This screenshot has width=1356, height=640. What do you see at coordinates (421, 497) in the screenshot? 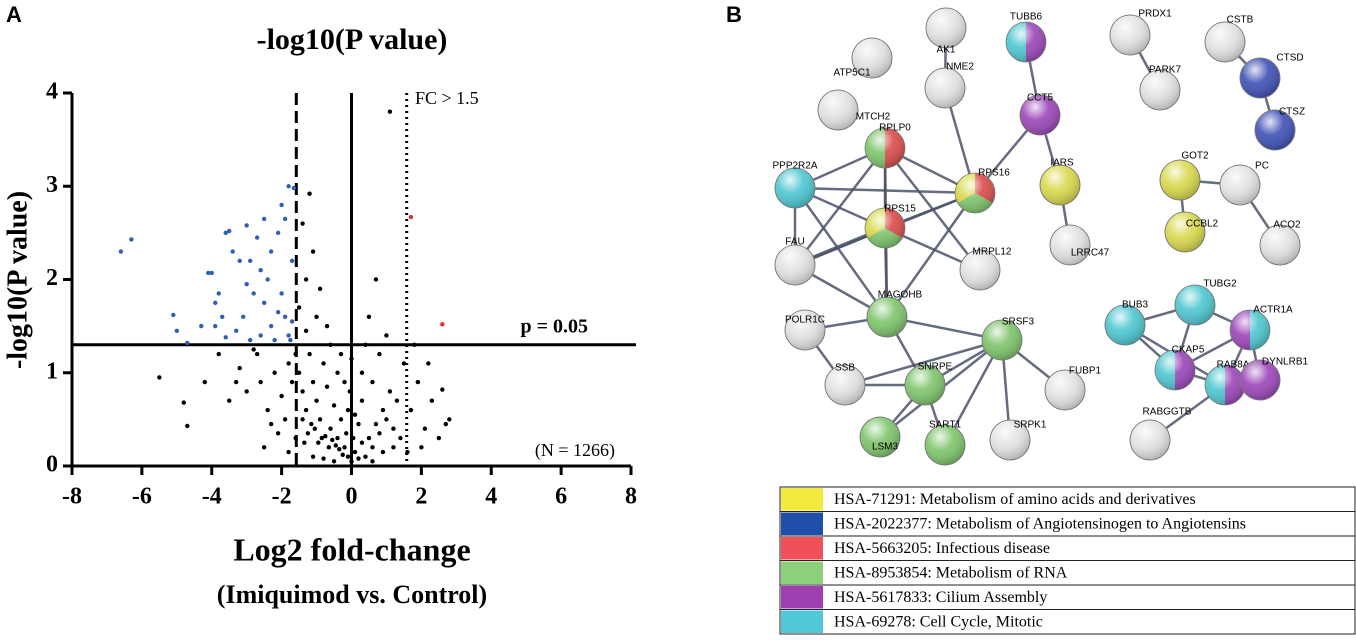
I see `x-tick-label: 2` at bounding box center [421, 497].